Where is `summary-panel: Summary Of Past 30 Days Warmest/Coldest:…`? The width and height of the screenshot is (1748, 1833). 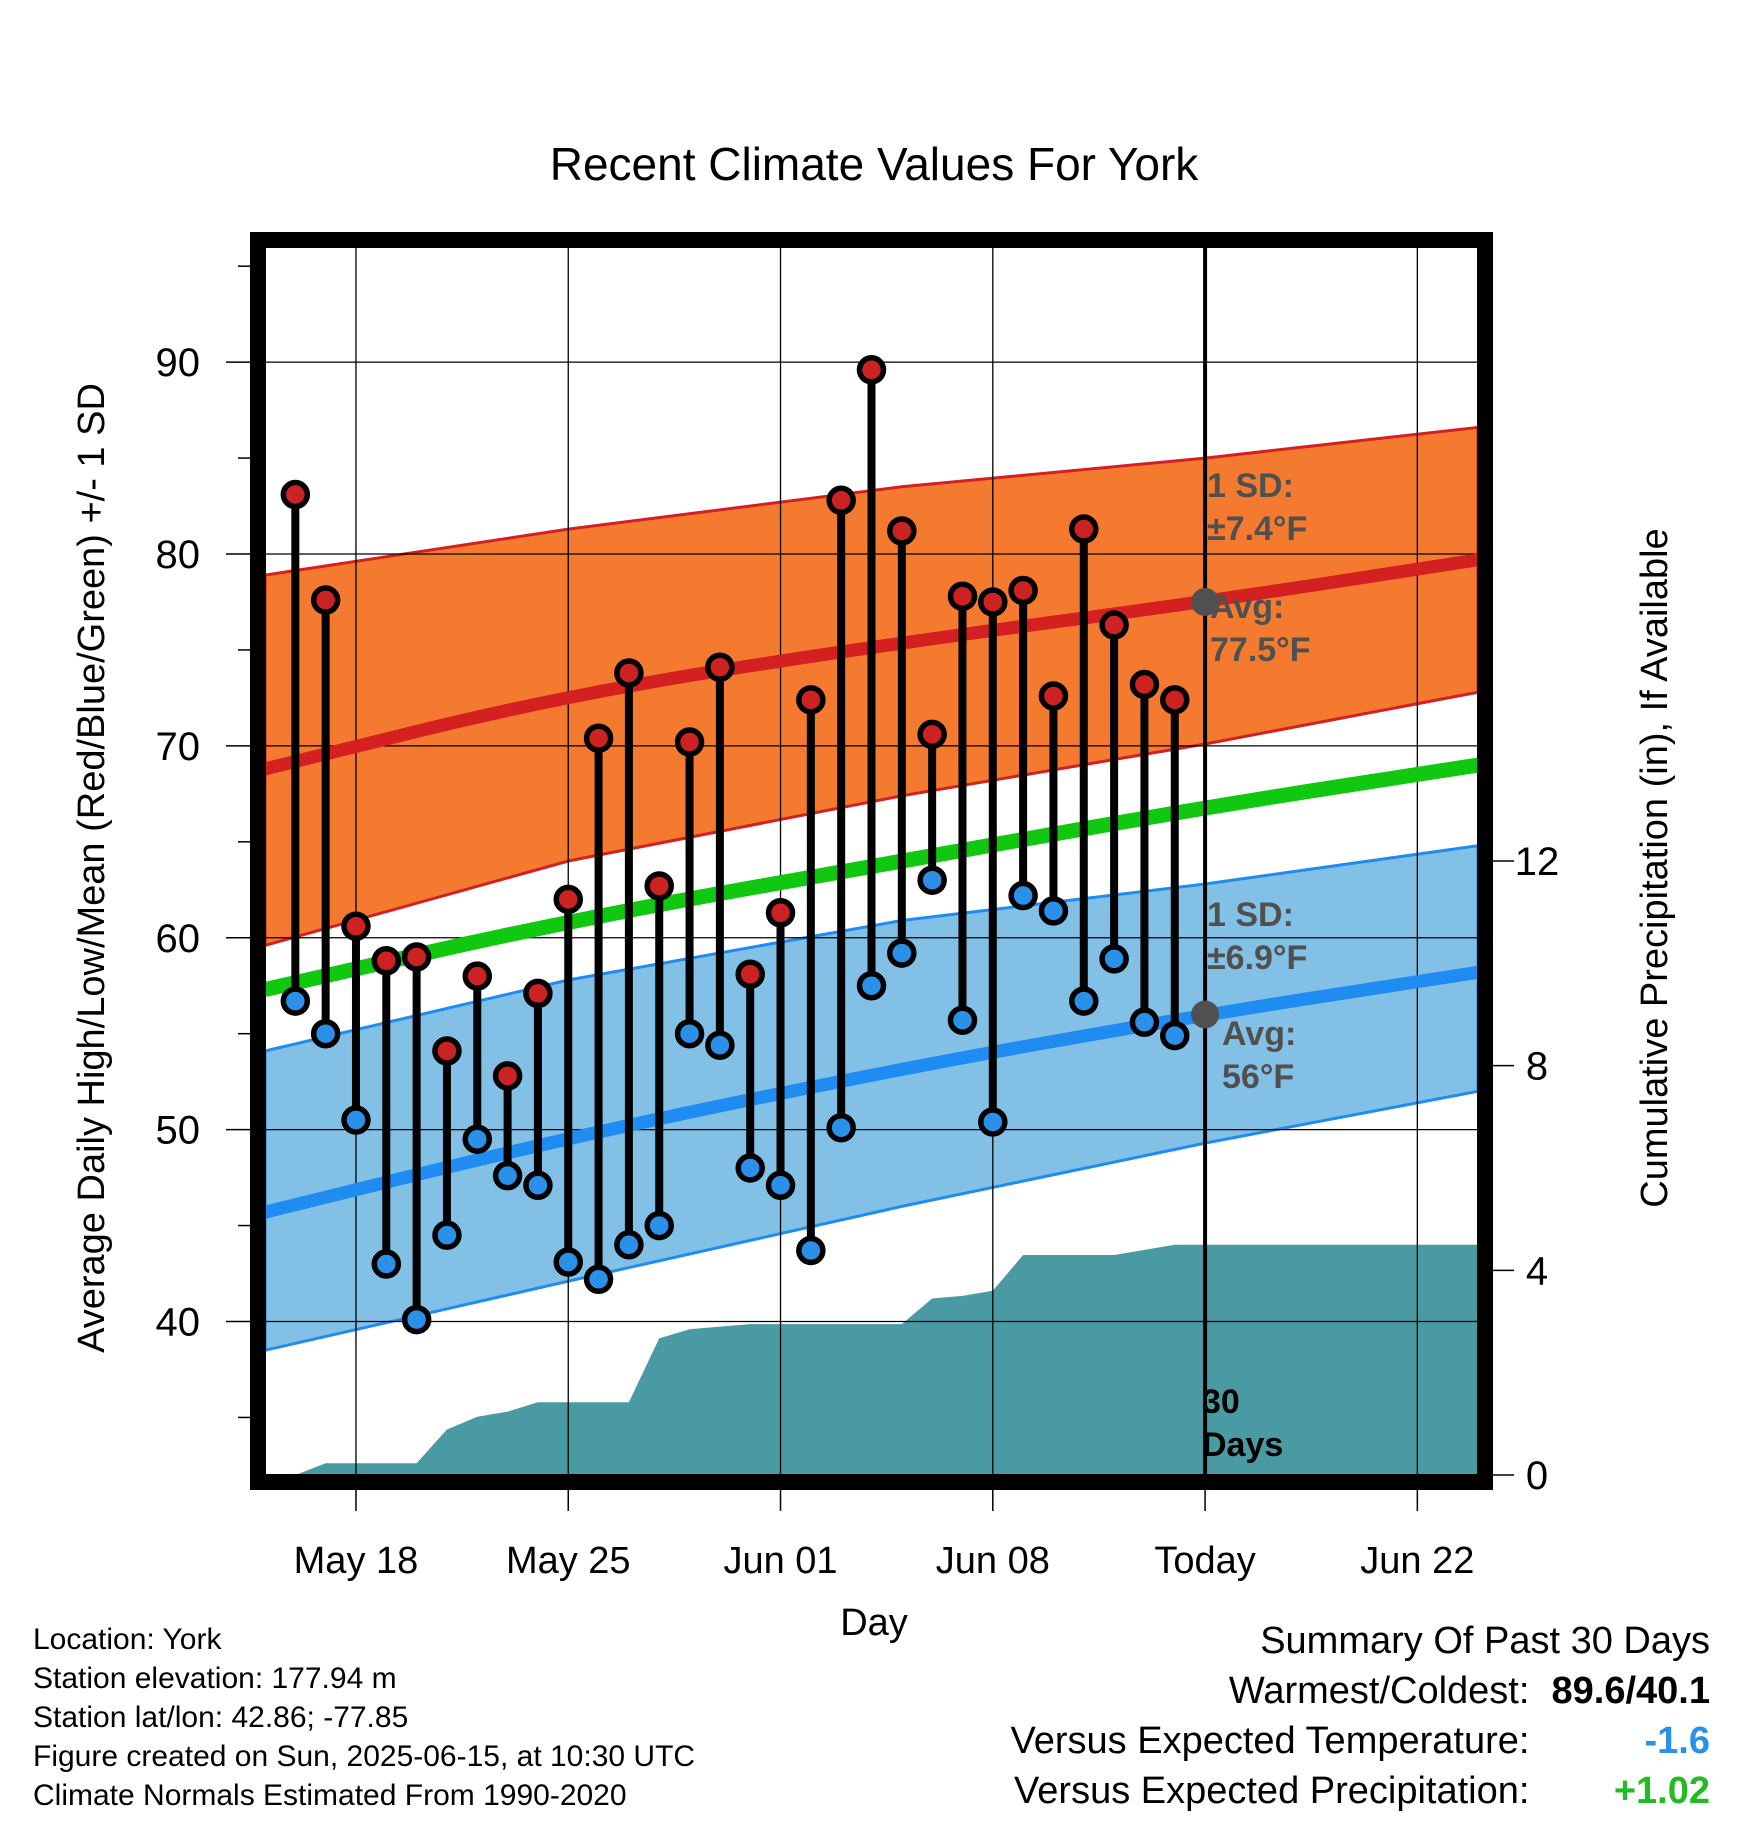 summary-panel: Summary Of Past 30 Days Warmest/Coldest:… is located at coordinates (1360, 1716).